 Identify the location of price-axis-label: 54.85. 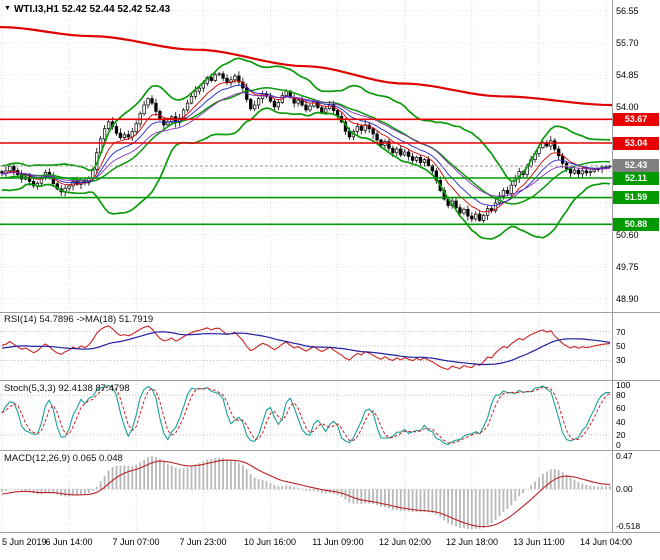
(627, 75).